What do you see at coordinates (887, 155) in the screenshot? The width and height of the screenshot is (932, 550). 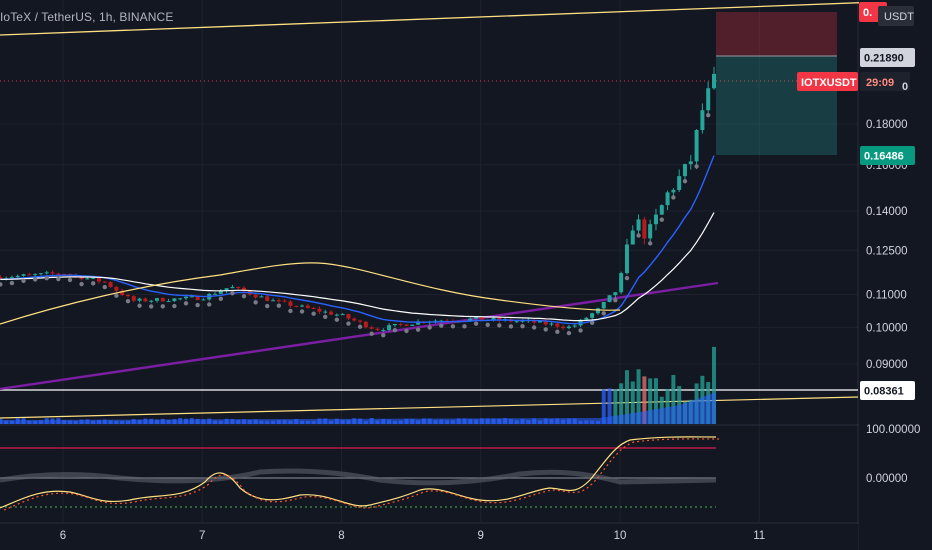 I see `stop-price-badge-bg` at bounding box center [887, 155].